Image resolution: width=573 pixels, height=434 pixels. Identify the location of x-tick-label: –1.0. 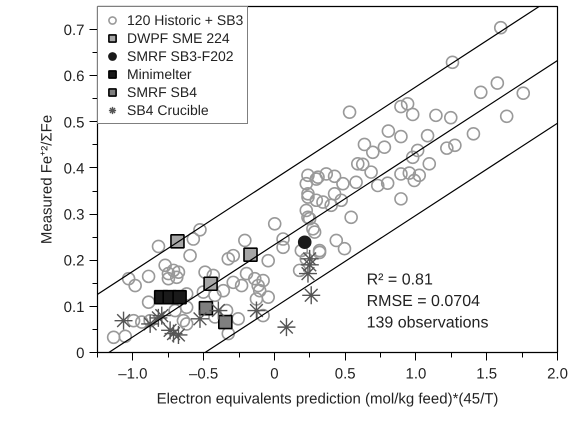
(133, 374).